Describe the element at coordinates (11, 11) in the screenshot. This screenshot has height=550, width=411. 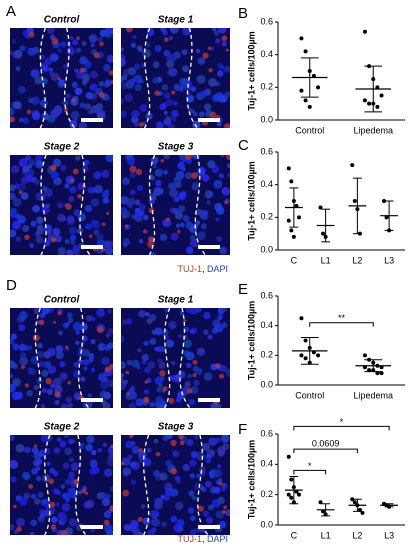
I see `panel-label: A` at that location.